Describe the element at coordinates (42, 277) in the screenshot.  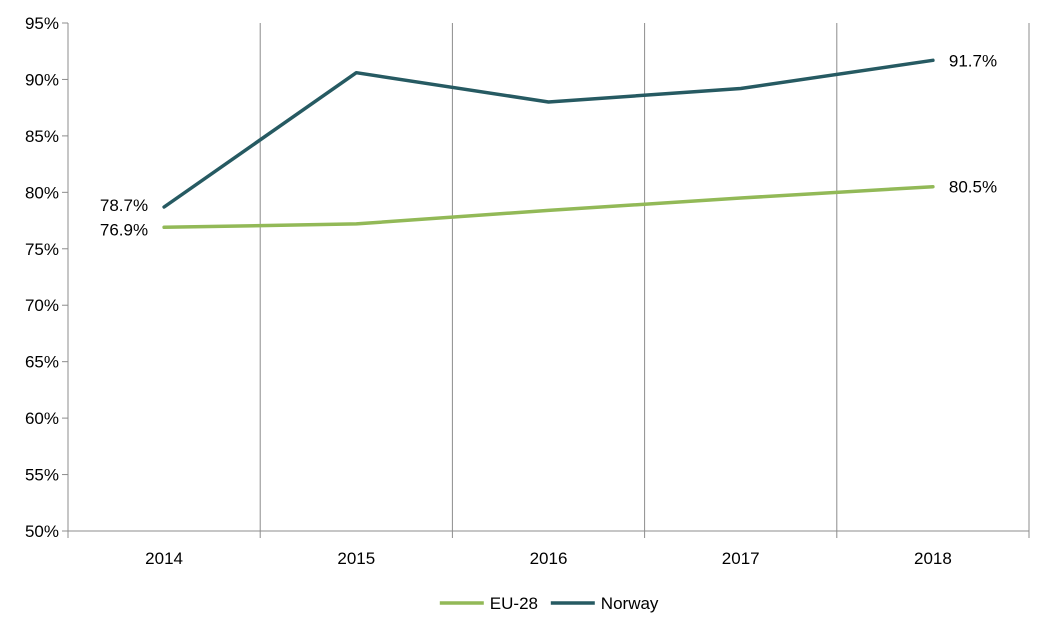
I see `y-axis-tick-labels: 50% 55% 60% 65% 70% 75% 80% 85% 90% 95%` at that location.